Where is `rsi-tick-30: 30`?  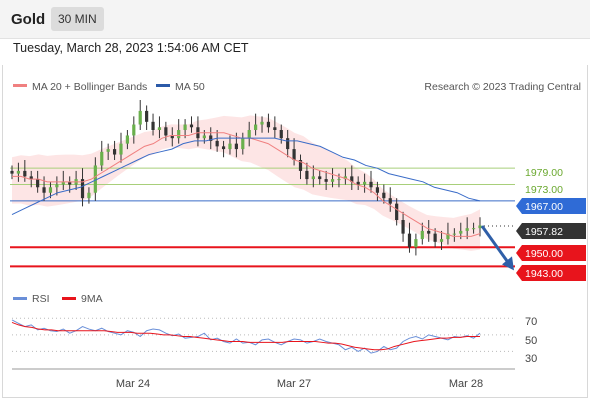 rsi-tick-30: 30 is located at coordinates (531, 359).